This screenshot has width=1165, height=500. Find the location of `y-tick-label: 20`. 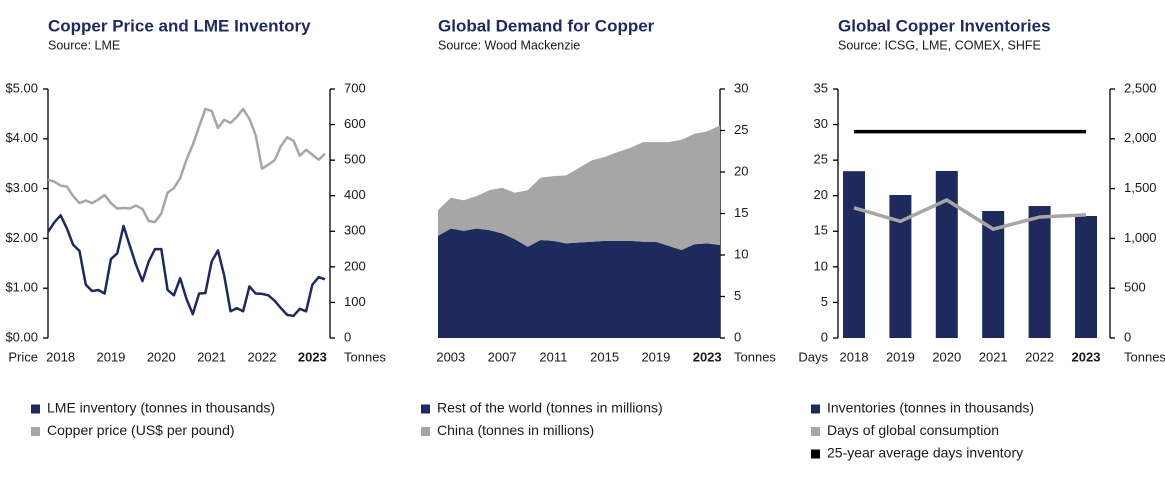

y-tick-label: 20 is located at coordinates (821, 194).